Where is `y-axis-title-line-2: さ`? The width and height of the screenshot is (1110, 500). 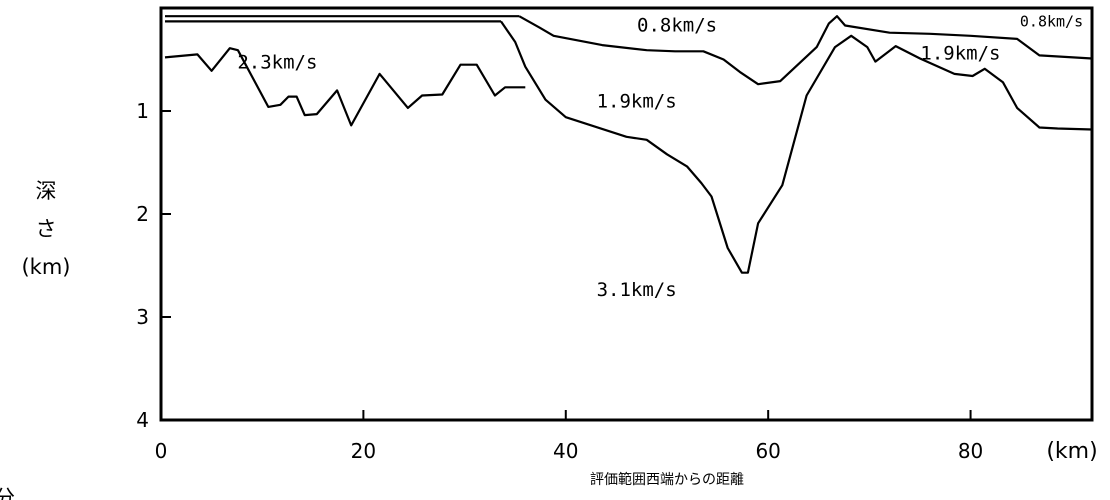 y-axis-title-line-2: さ is located at coordinates (46, 229).